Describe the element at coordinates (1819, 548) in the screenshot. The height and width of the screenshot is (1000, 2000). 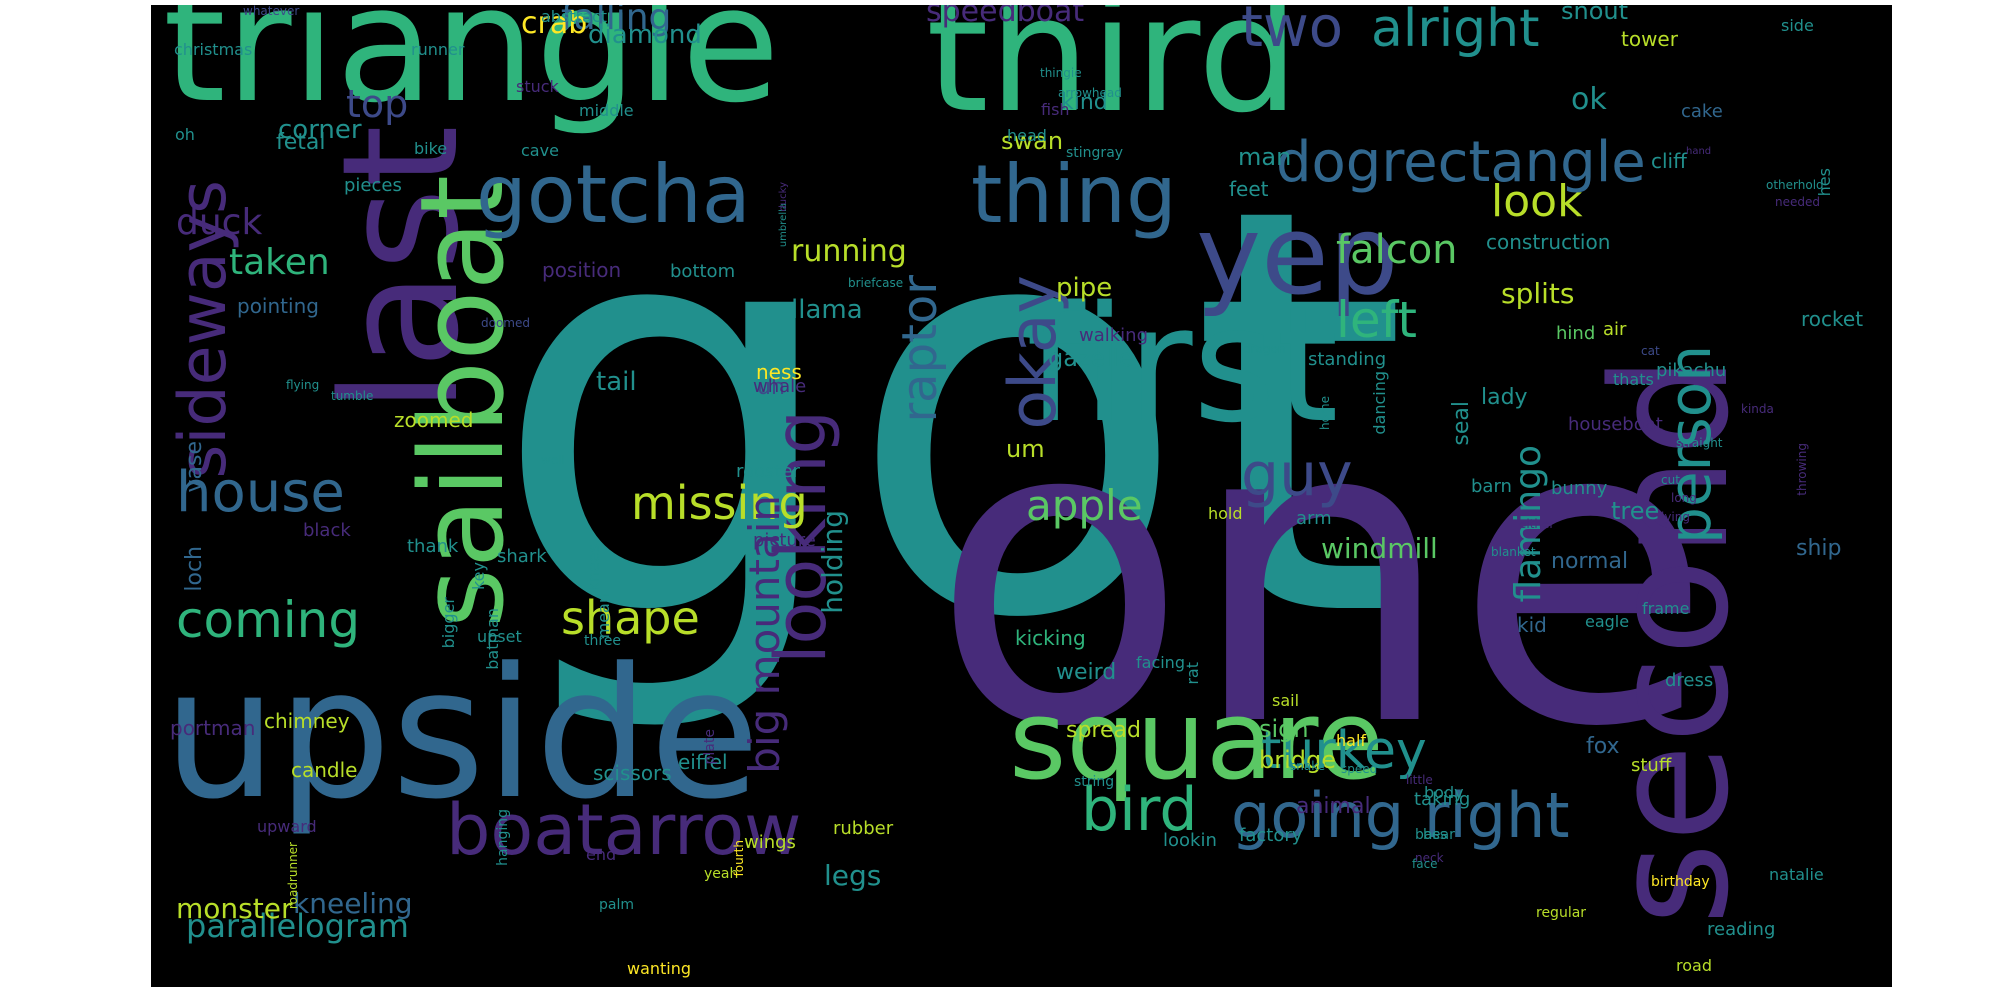
I see `cloud-word: ship` at that location.